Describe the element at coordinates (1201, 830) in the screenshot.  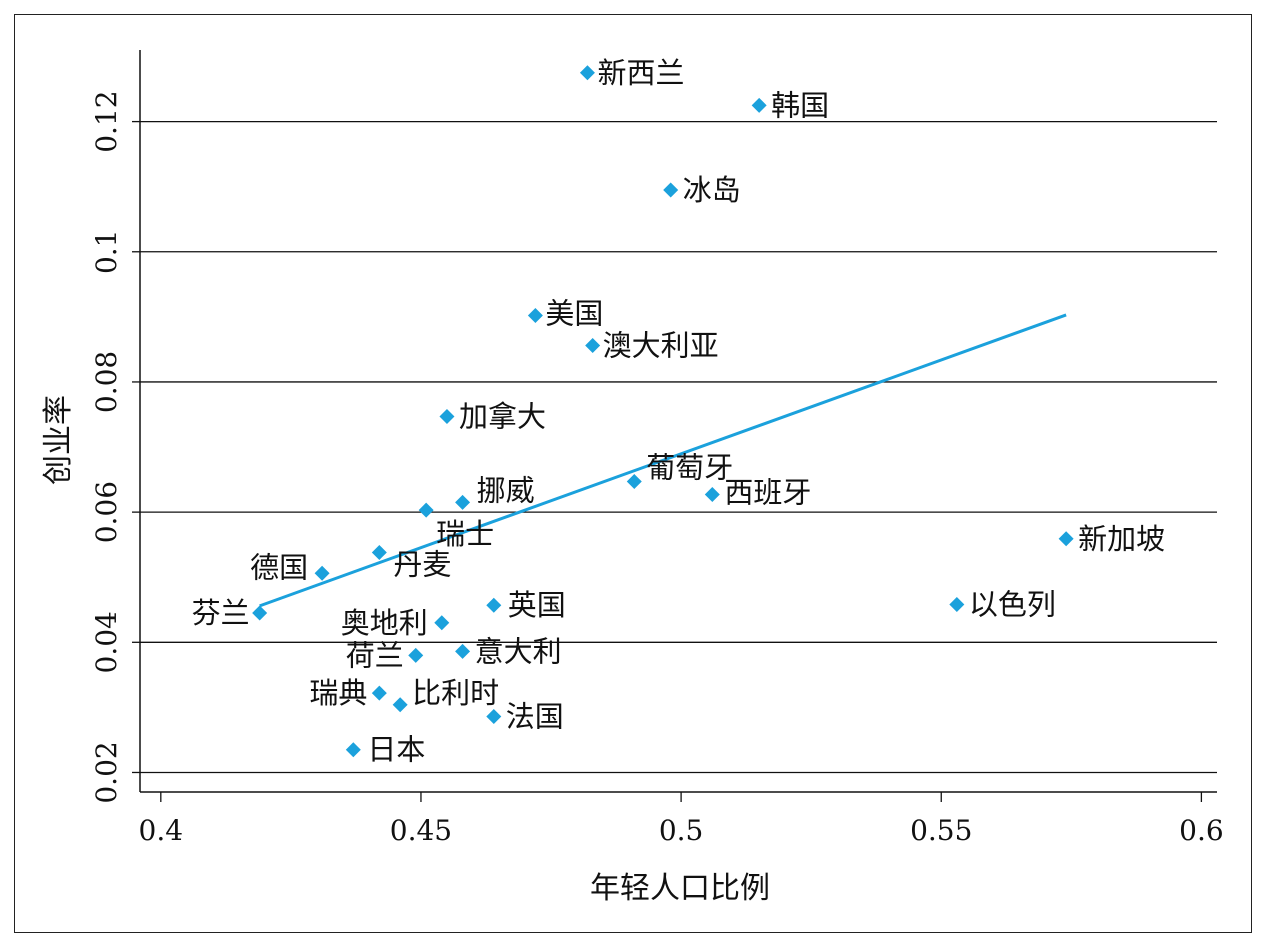
I see `x-tick-label: 0.6` at that location.